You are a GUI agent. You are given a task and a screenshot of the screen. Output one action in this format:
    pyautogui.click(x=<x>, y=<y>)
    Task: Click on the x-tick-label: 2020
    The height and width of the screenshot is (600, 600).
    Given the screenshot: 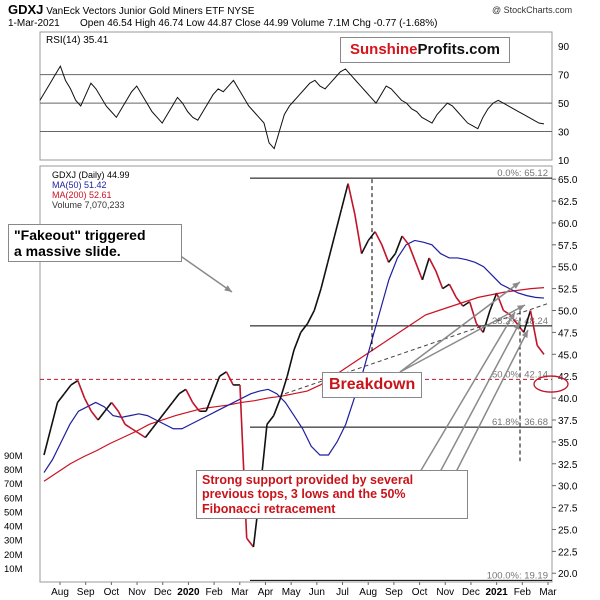 What is the action you would take?
    pyautogui.click(x=188, y=592)
    